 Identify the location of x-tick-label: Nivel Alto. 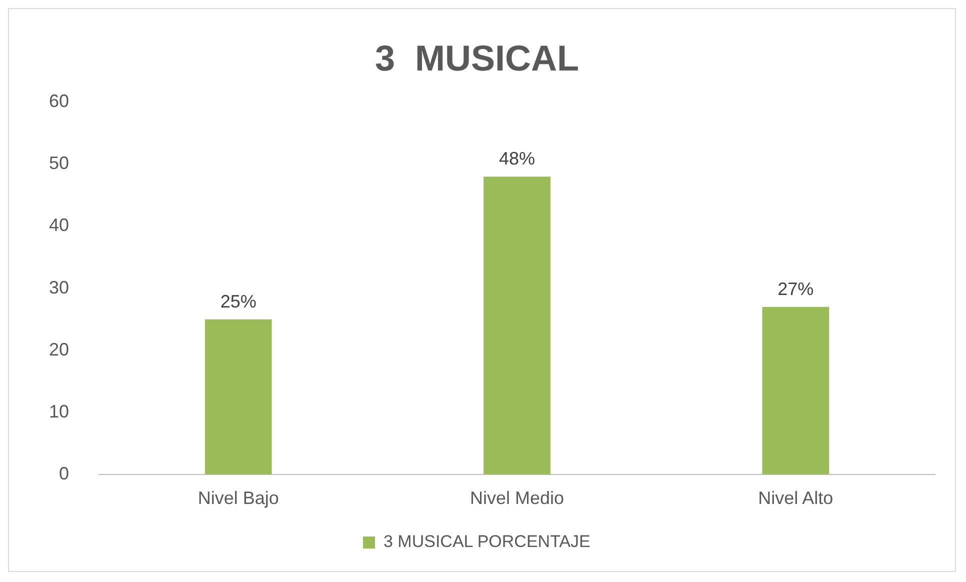
(796, 498).